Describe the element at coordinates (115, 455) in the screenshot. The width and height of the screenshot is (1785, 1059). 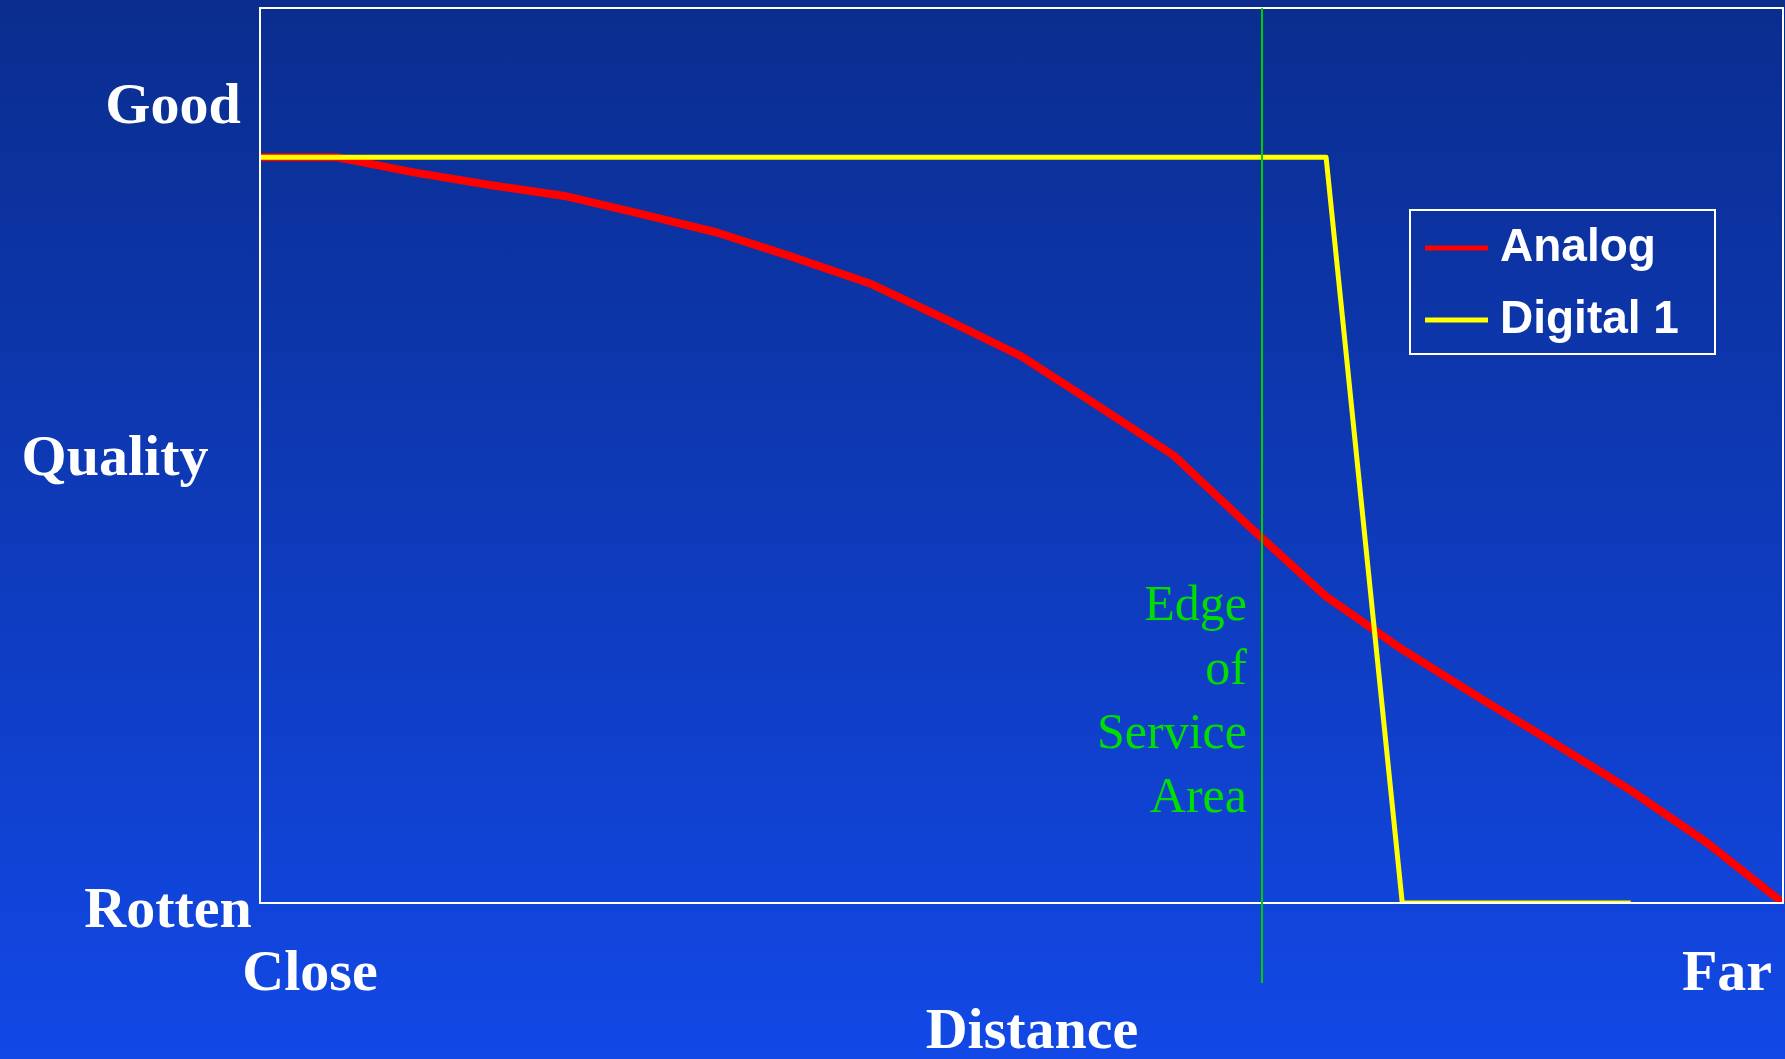
I see `y-axis-title: Quality` at that location.